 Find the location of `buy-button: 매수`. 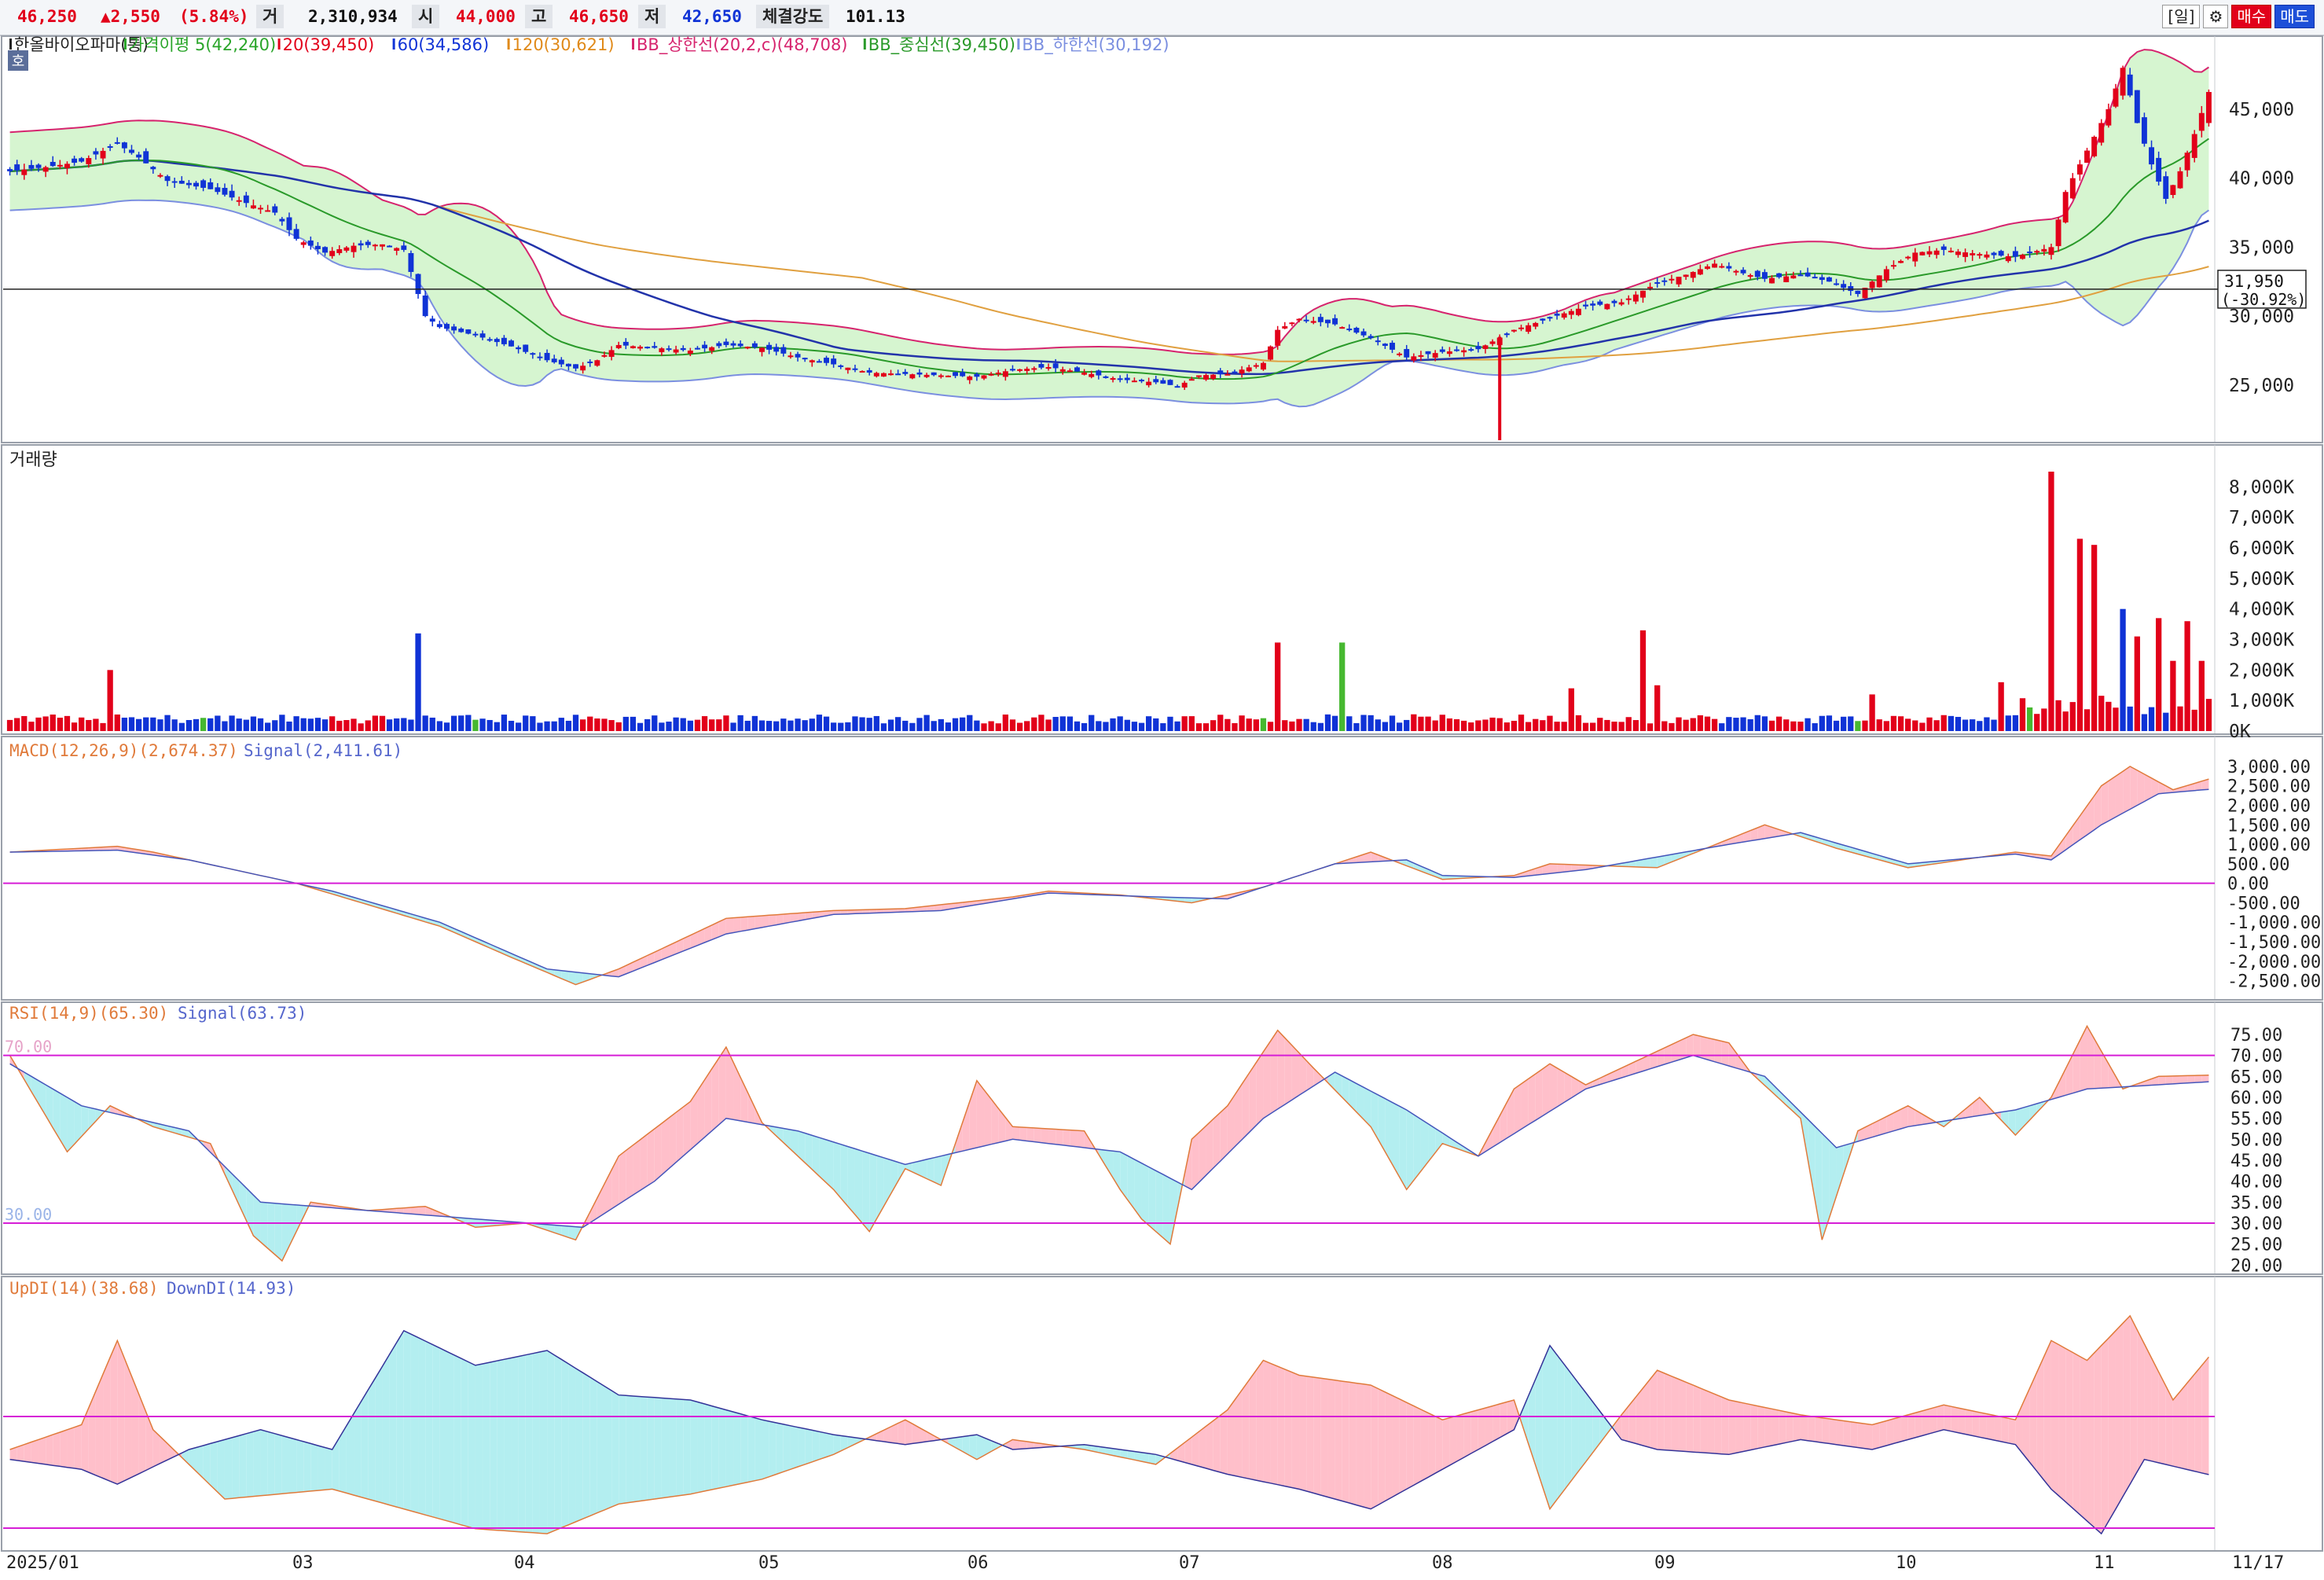

buy-button: 매수 is located at coordinates (2251, 16).